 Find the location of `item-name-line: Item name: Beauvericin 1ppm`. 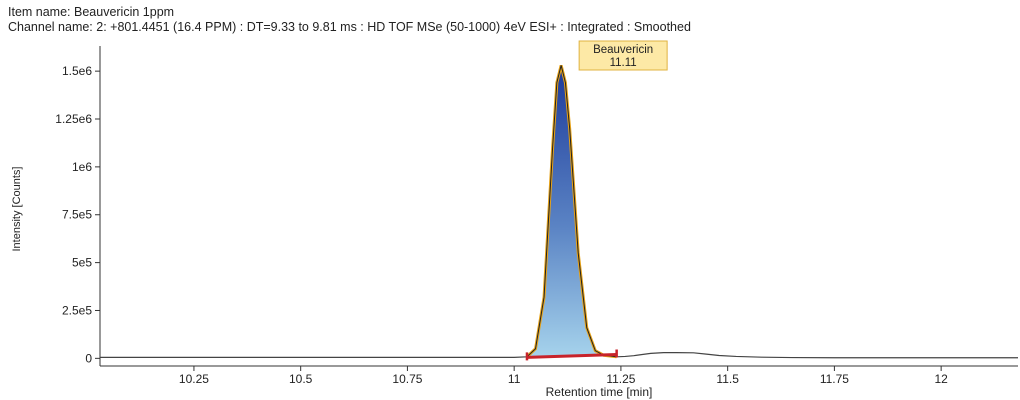

item-name-line: Item name: Beauvericin 1ppm is located at coordinates (91, 12).